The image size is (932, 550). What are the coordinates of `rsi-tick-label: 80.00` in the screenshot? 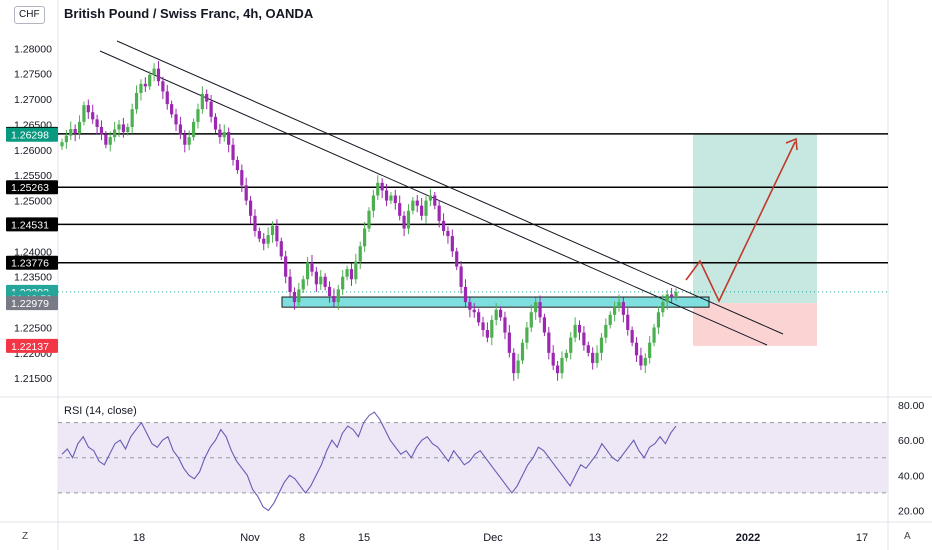 It's located at (911, 406).